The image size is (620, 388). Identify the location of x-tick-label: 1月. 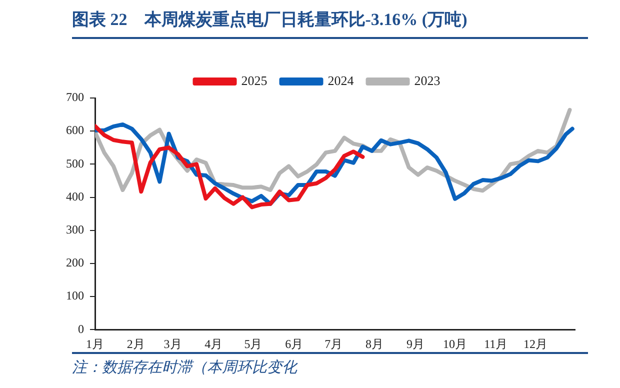
(95, 343).